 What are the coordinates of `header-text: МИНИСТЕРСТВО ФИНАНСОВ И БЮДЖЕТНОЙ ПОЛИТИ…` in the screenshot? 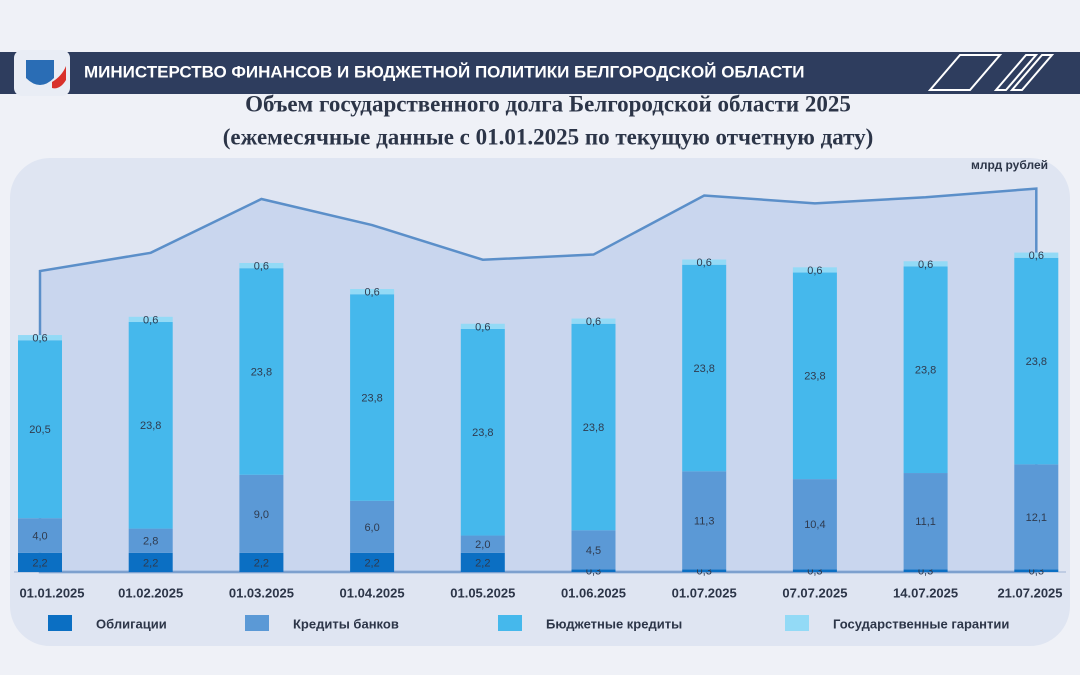 It's located at (444, 71).